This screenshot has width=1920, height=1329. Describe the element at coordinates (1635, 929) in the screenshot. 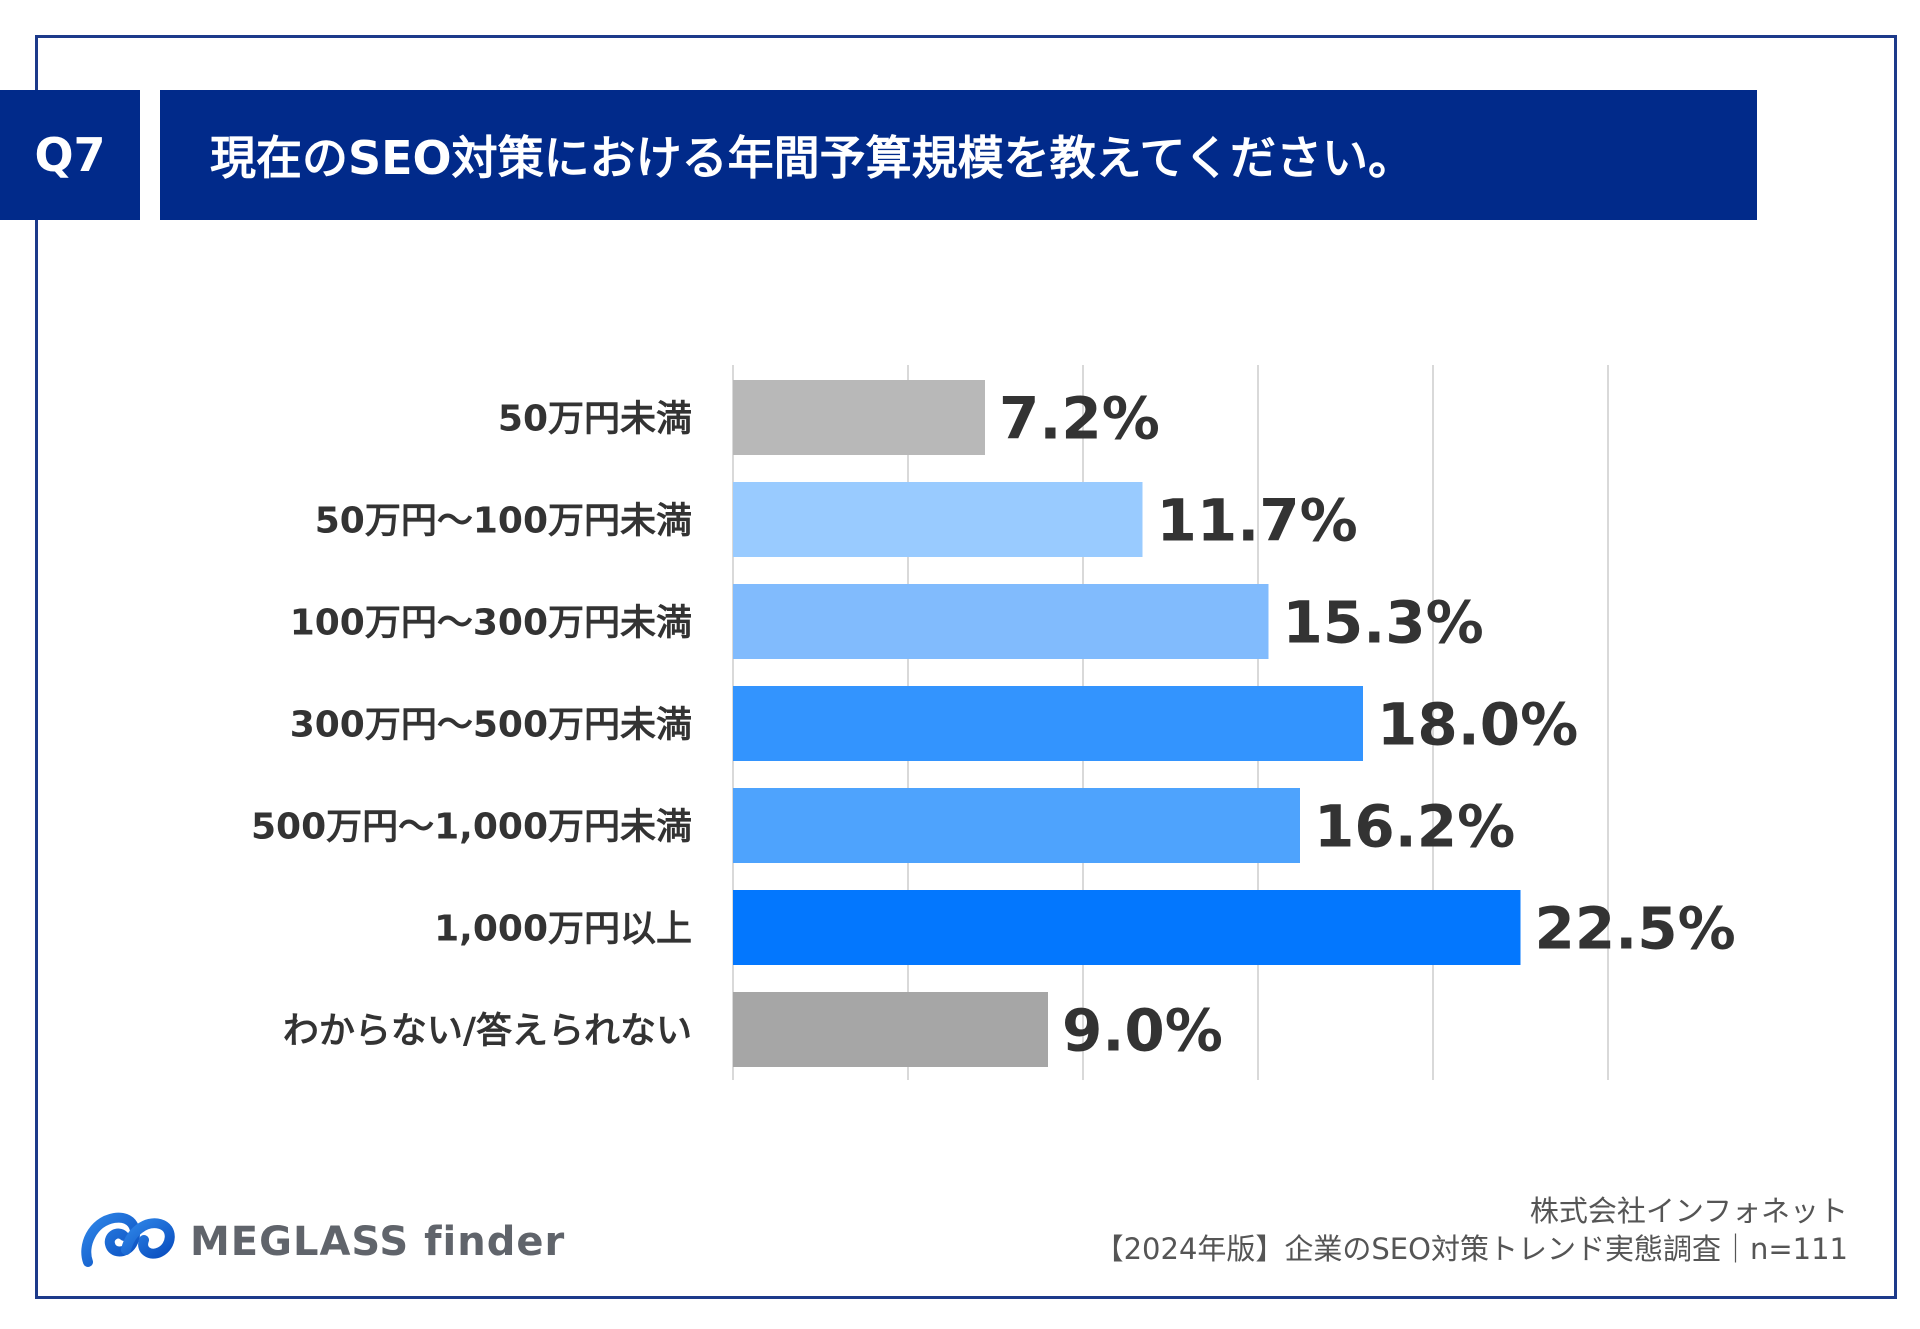

I see `data-label: 22.5%` at that location.